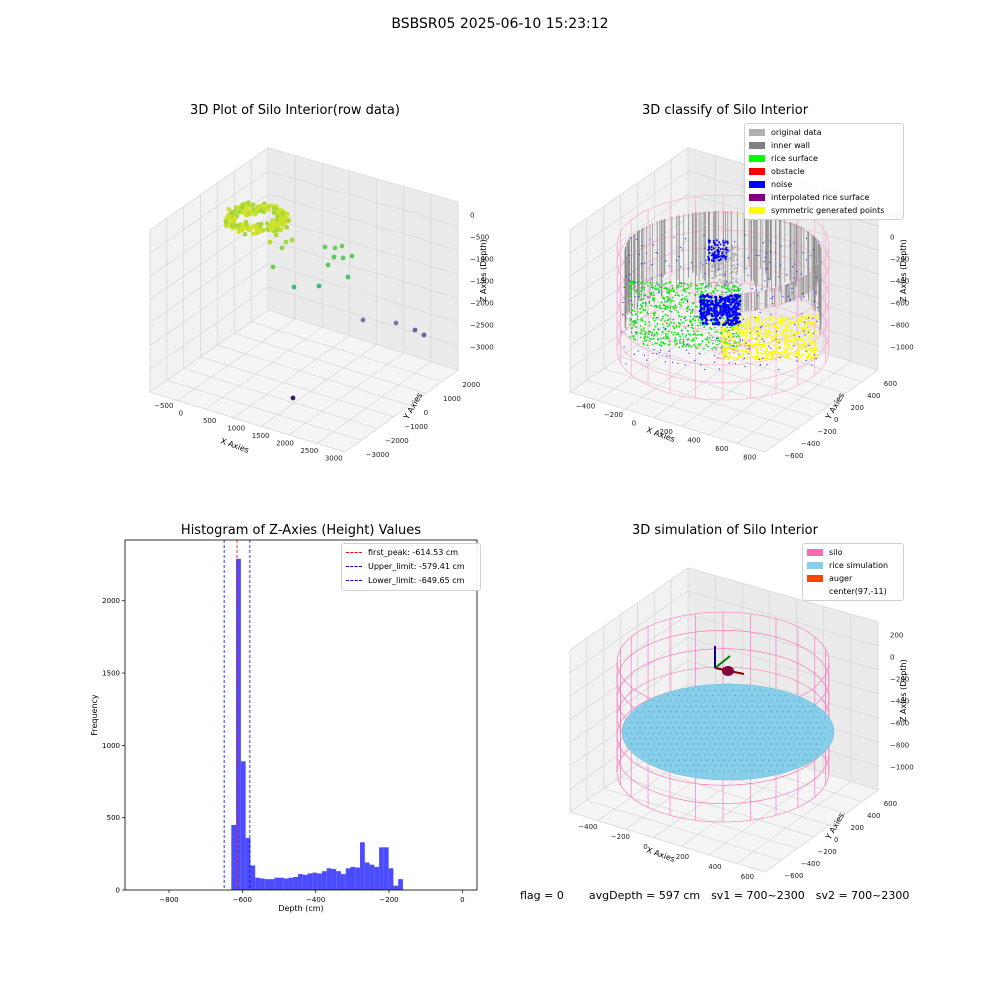  I want to click on panel1-ztick: −2000, so click(482, 304).